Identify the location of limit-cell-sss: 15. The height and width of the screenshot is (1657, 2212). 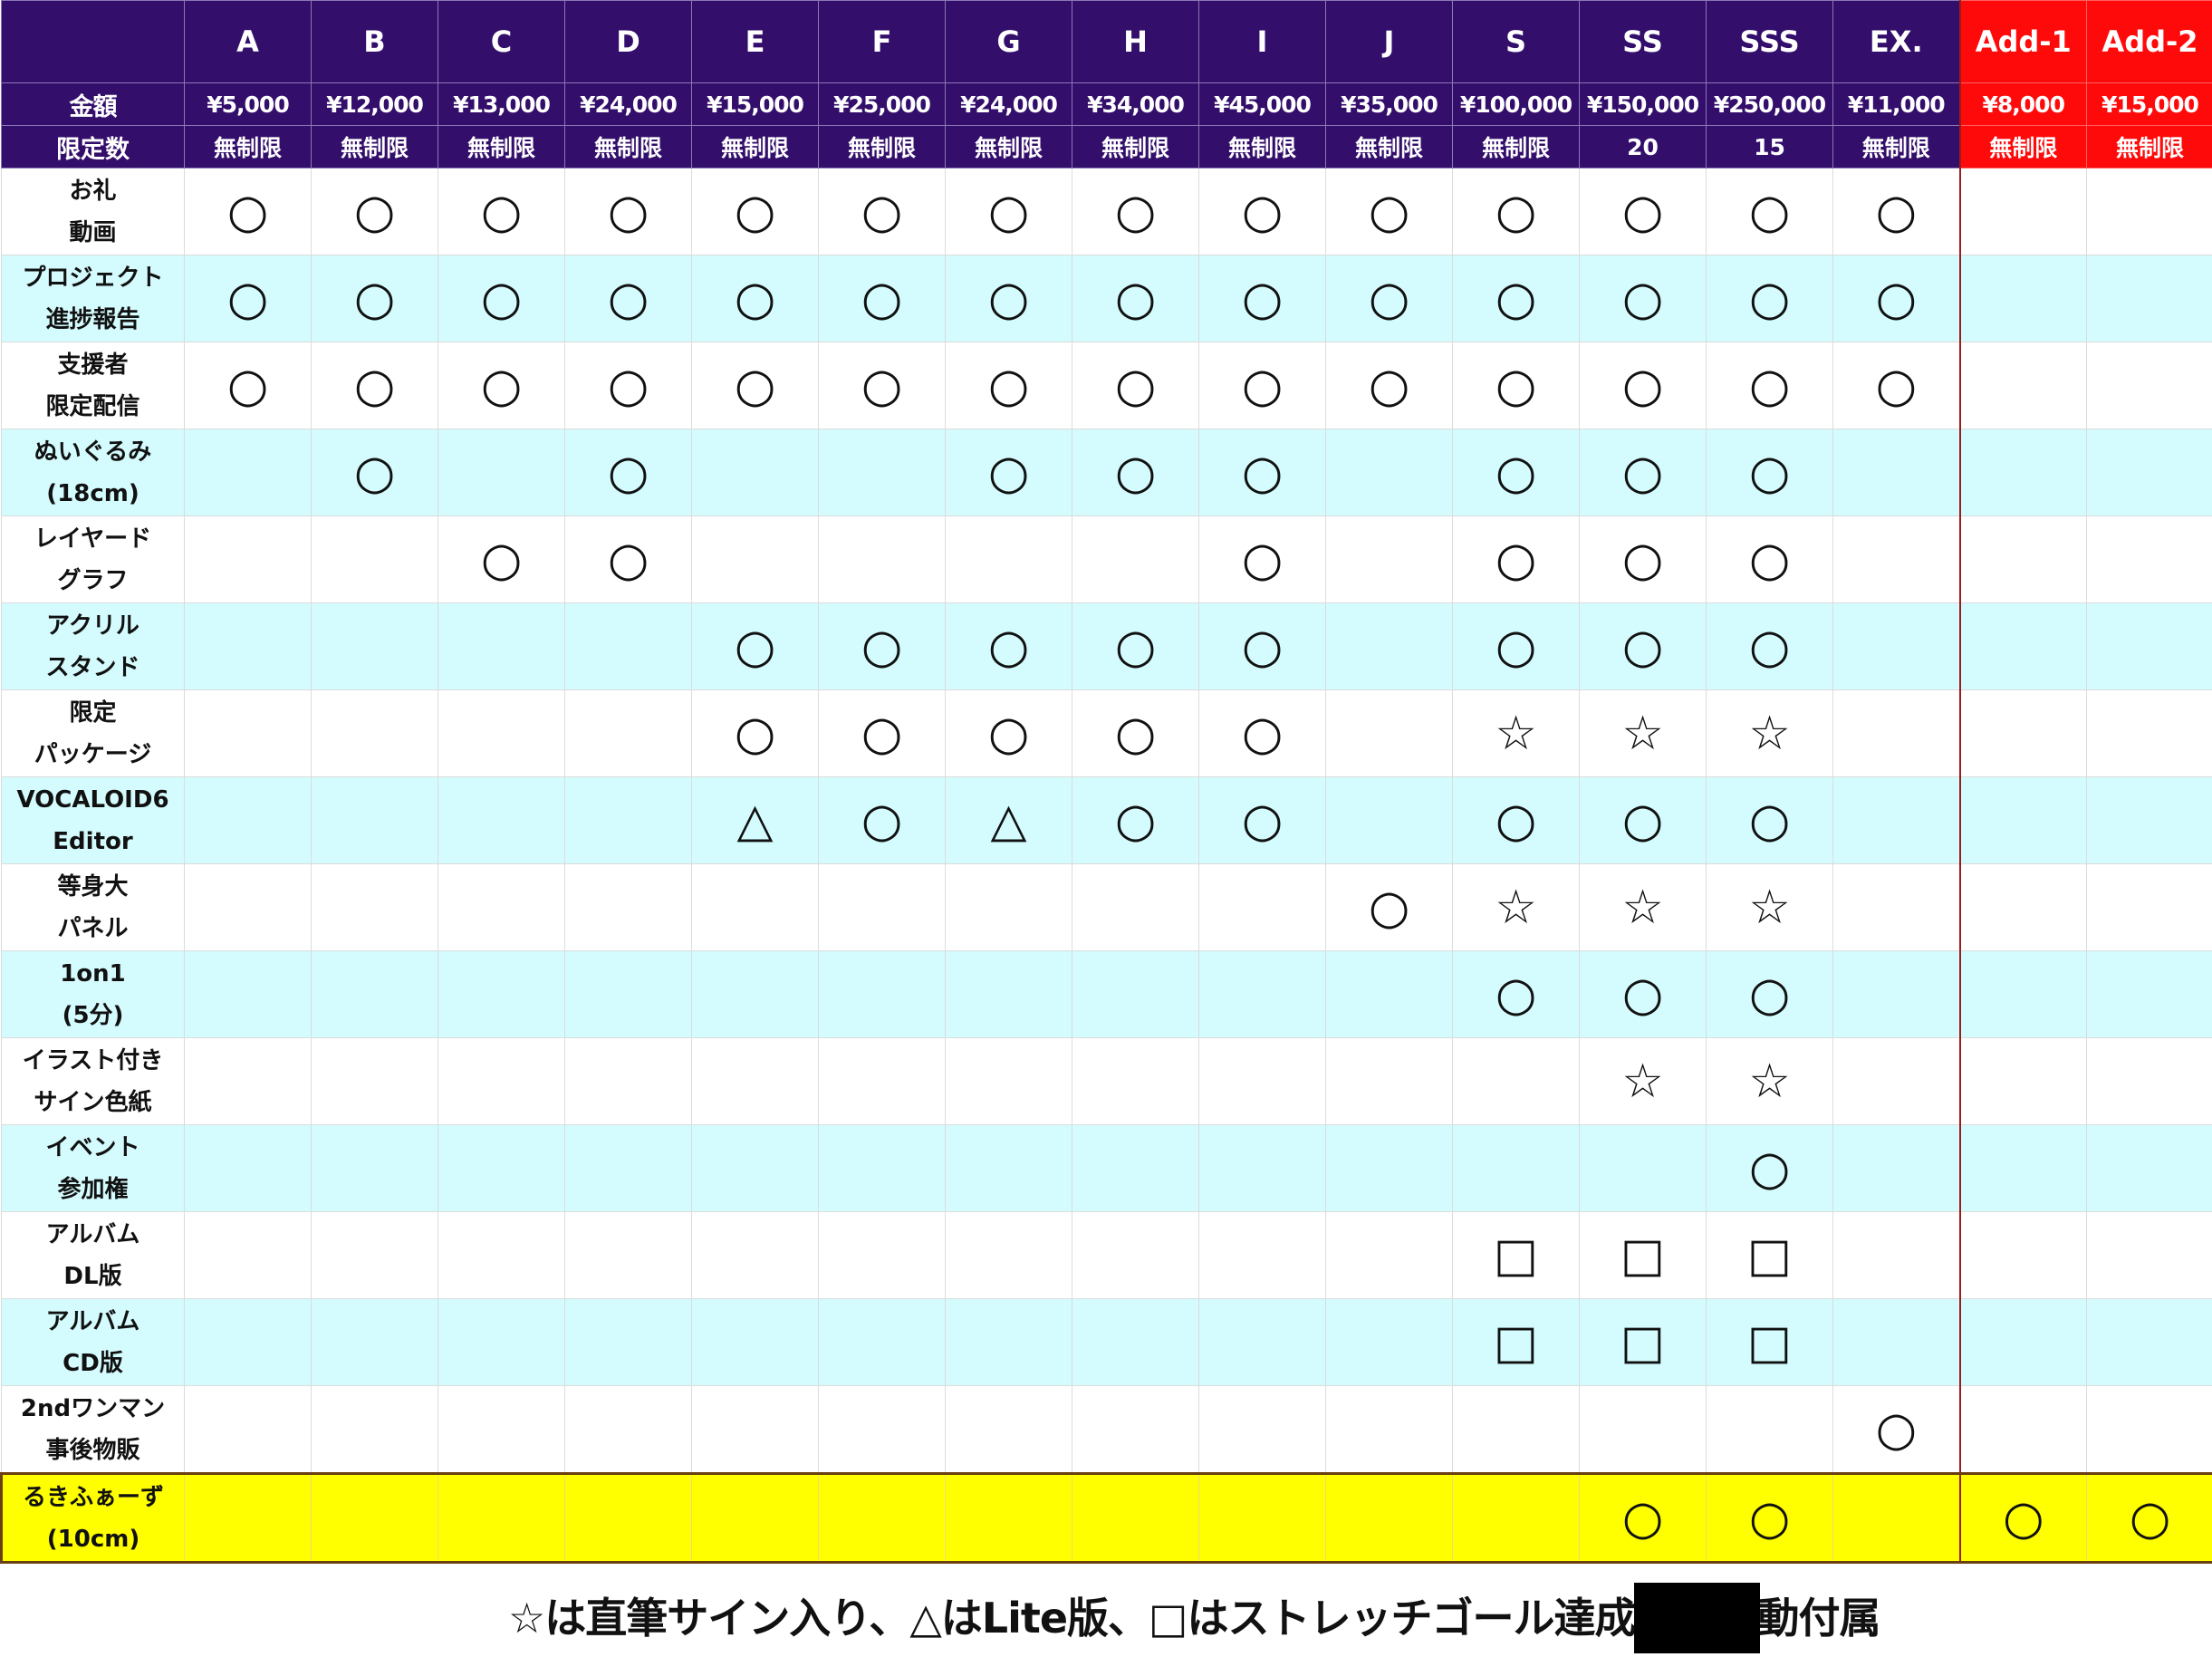
(1770, 147).